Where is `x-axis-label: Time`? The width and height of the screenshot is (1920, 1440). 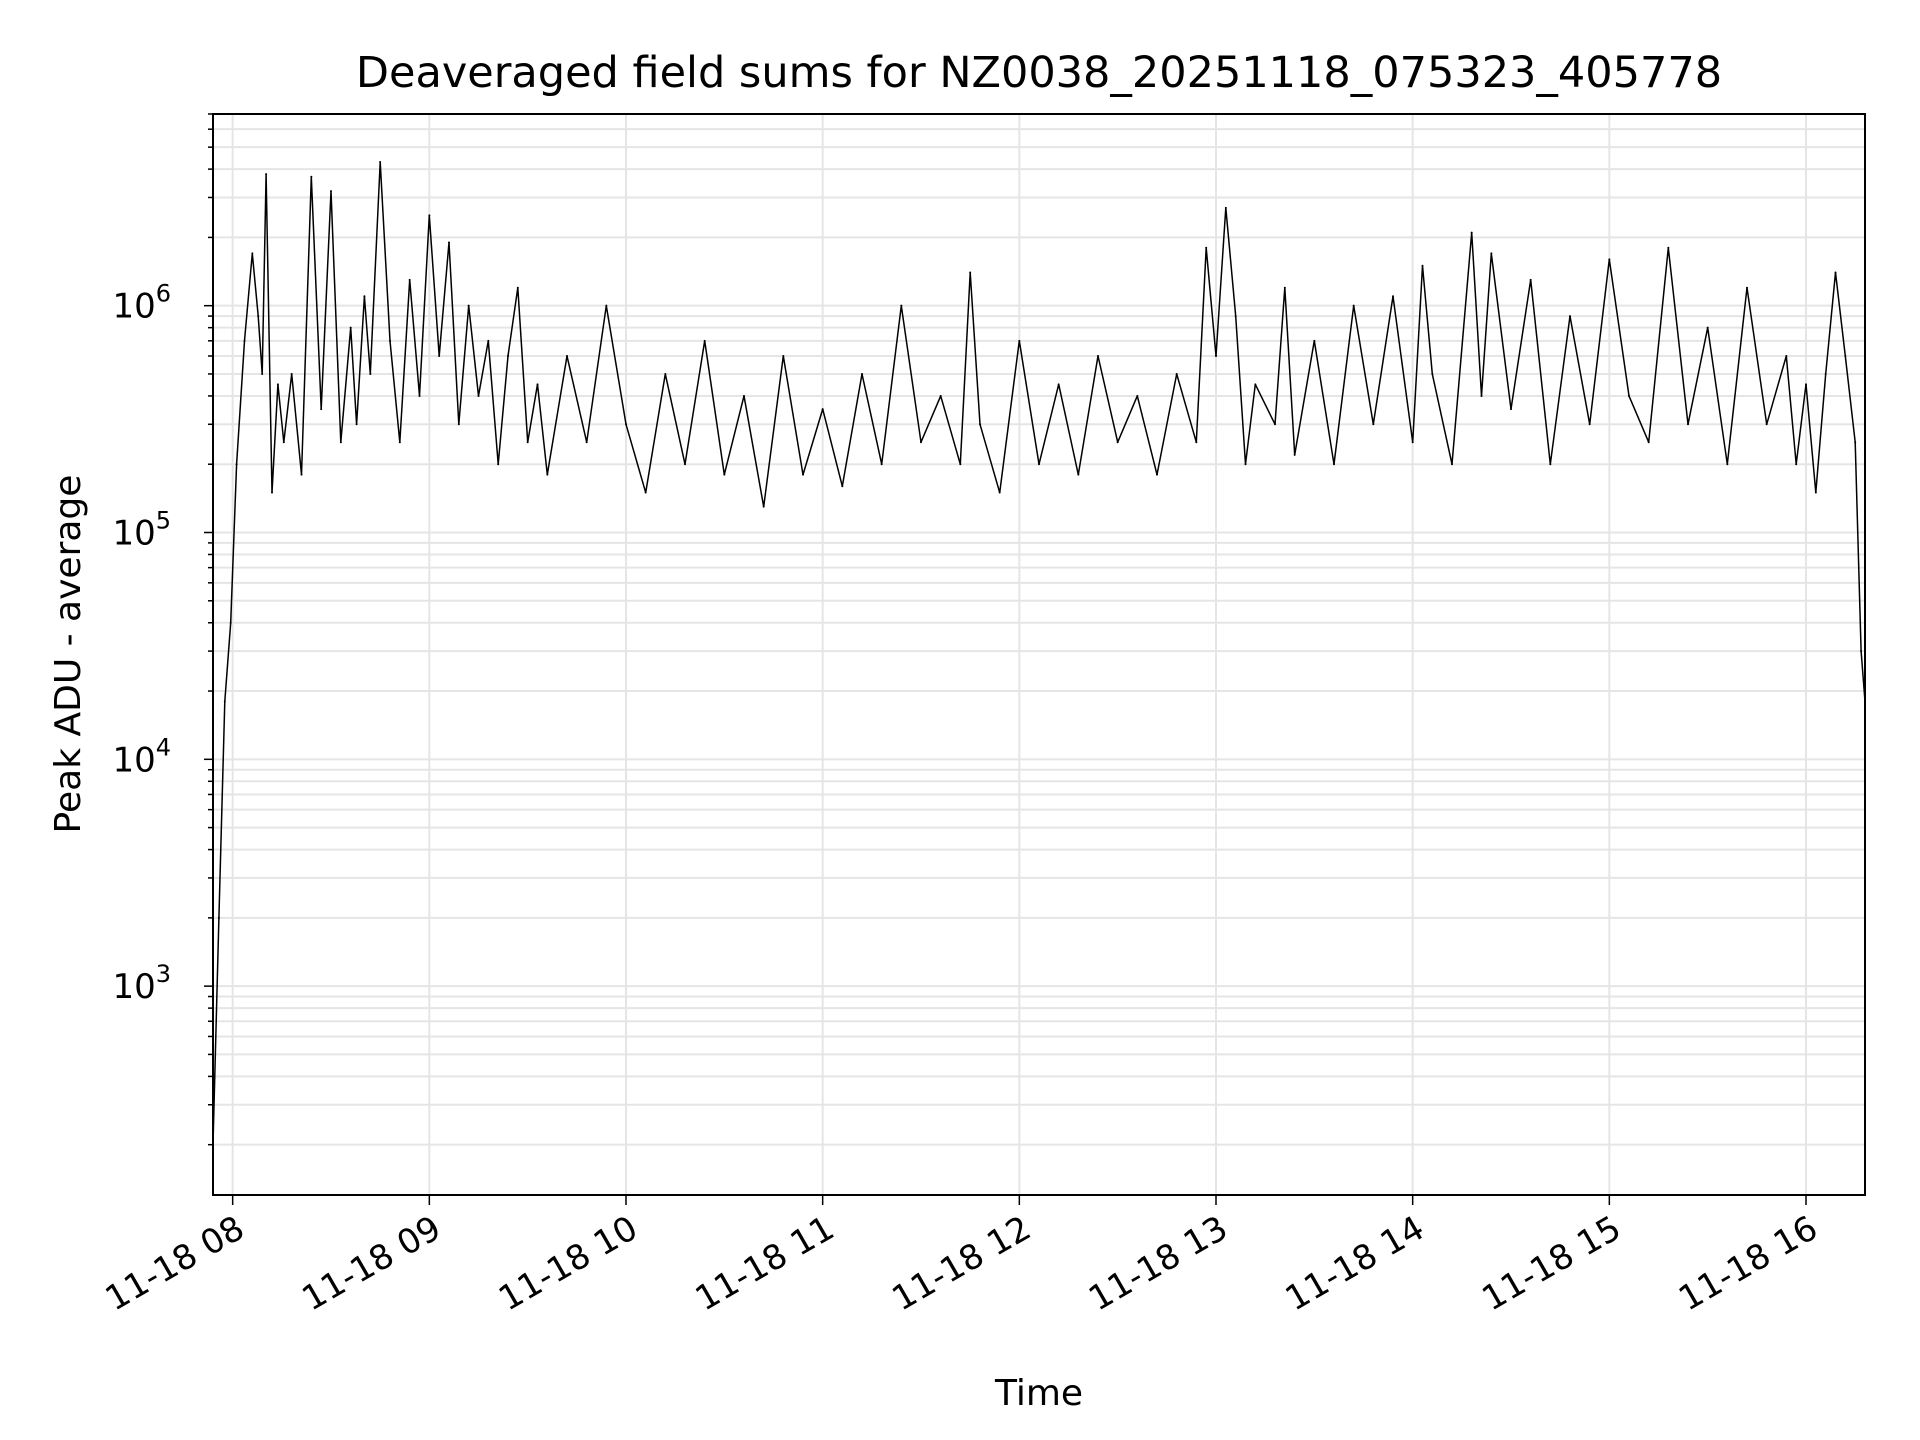 x-axis-label: Time is located at coordinates (1038, 1393).